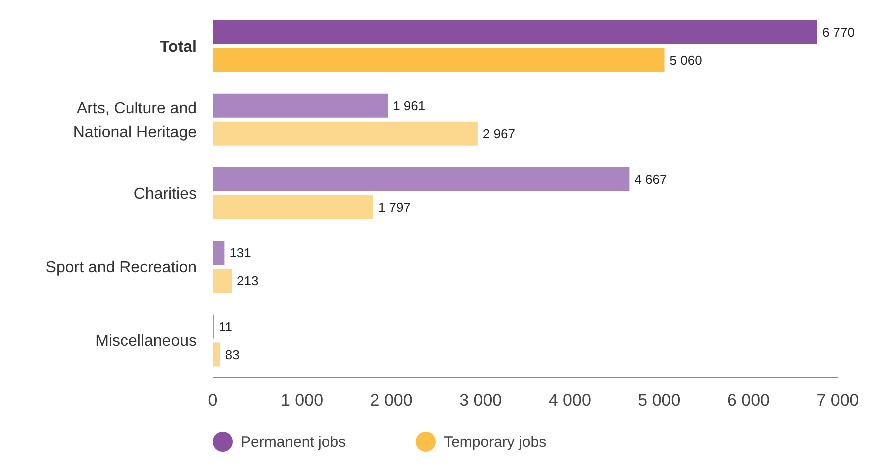 Image resolution: width=894 pixels, height=475 pixels. Describe the element at coordinates (839, 32) in the screenshot. I see `data-label: 6 770` at that location.